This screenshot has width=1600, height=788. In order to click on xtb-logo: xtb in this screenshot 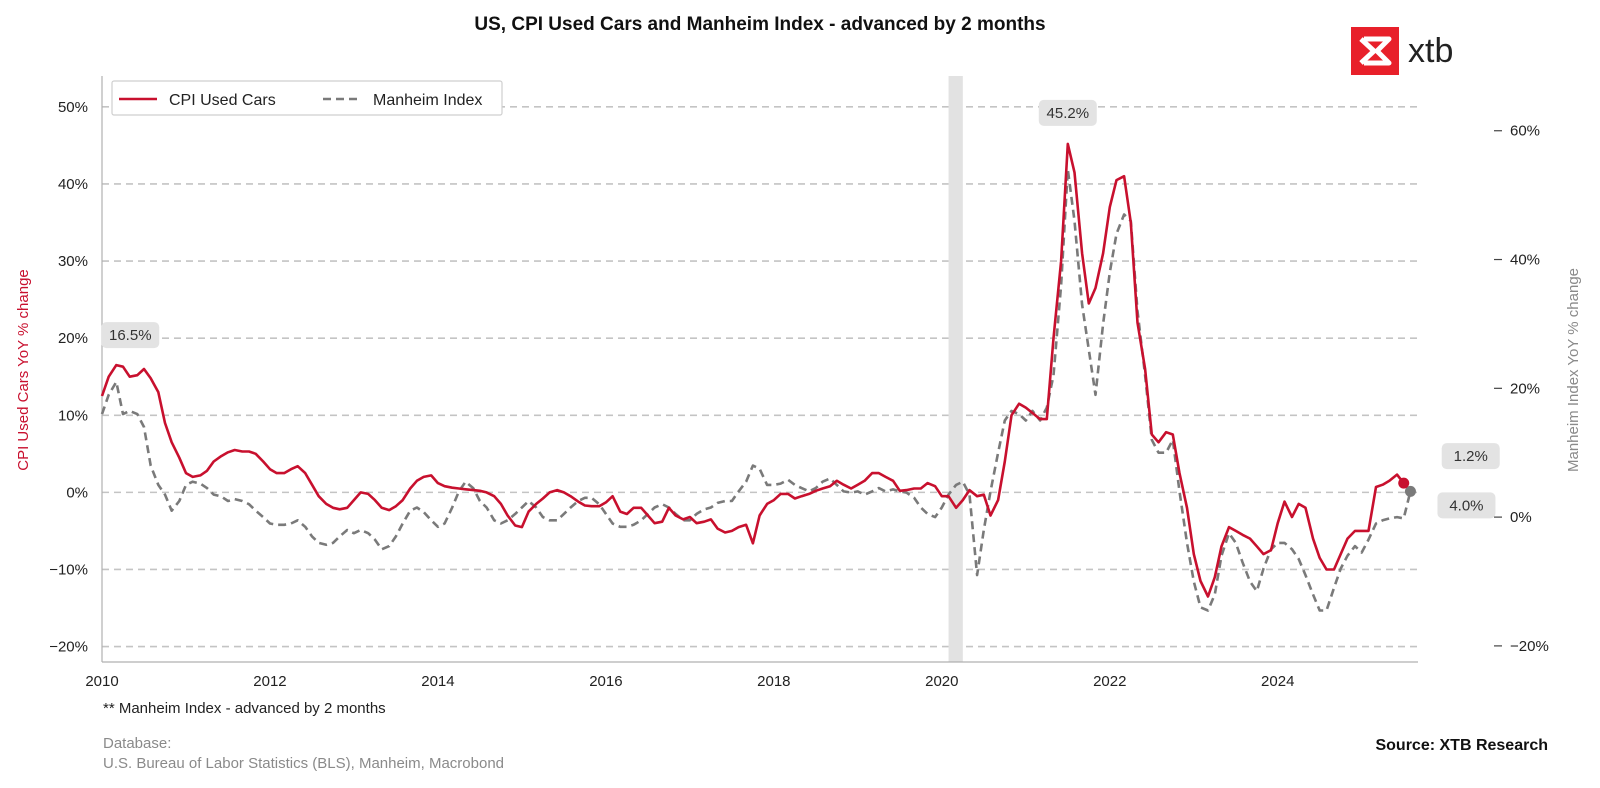, I will do `click(1402, 51)`.